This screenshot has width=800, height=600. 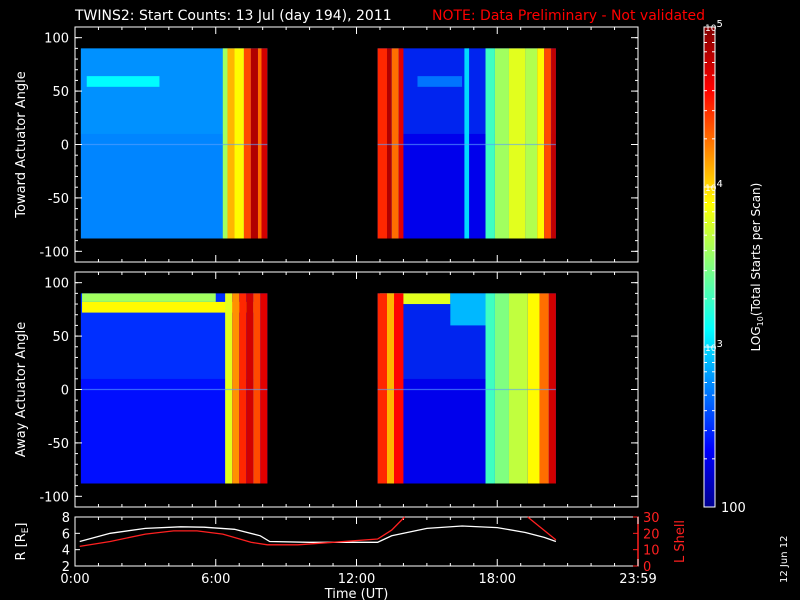 What do you see at coordinates (74, 579) in the screenshot?
I see `x-tick-label: 0:00` at bounding box center [74, 579].